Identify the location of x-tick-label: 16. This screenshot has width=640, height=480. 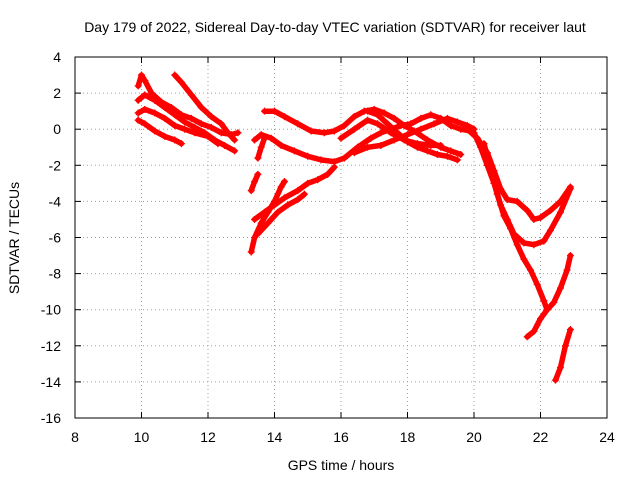
(341, 437).